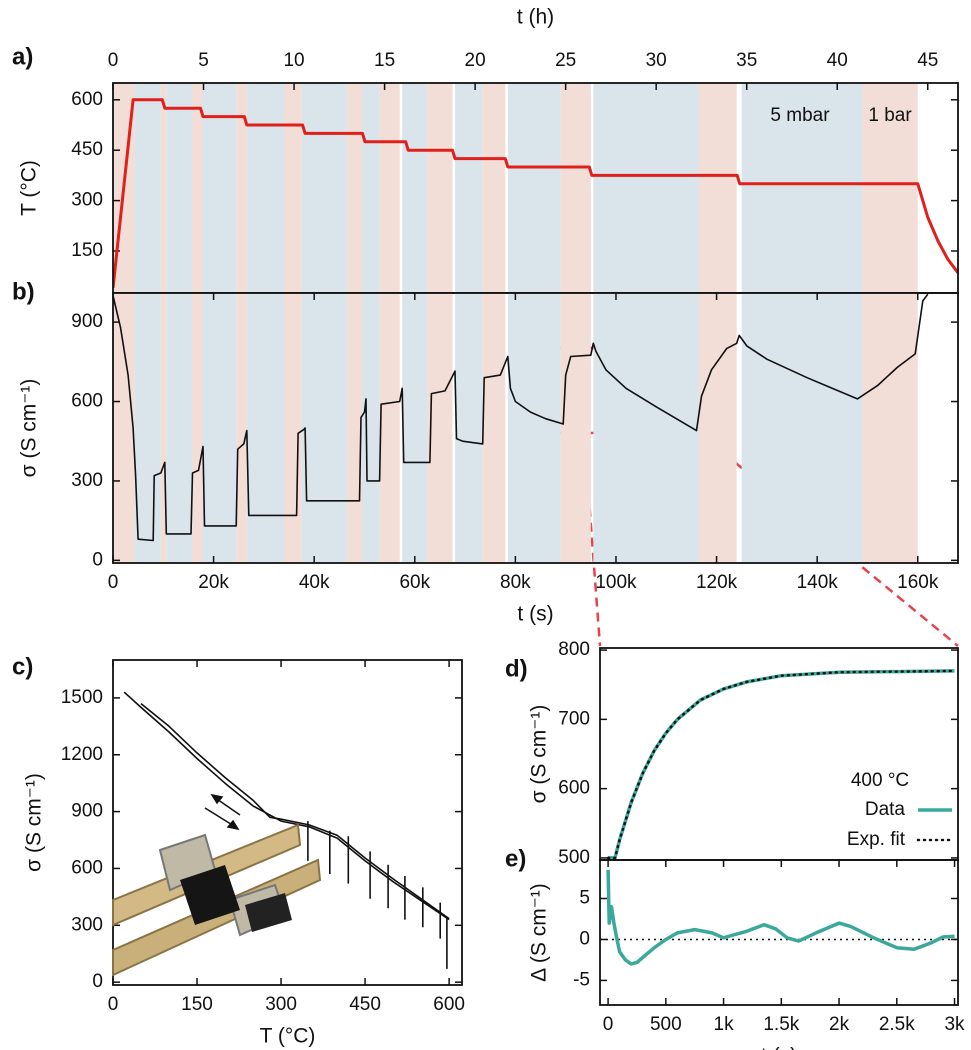 This screenshot has height=1050, width=971. What do you see at coordinates (616, 582) in the screenshot?
I see `x-tick-label: 100k` at bounding box center [616, 582].